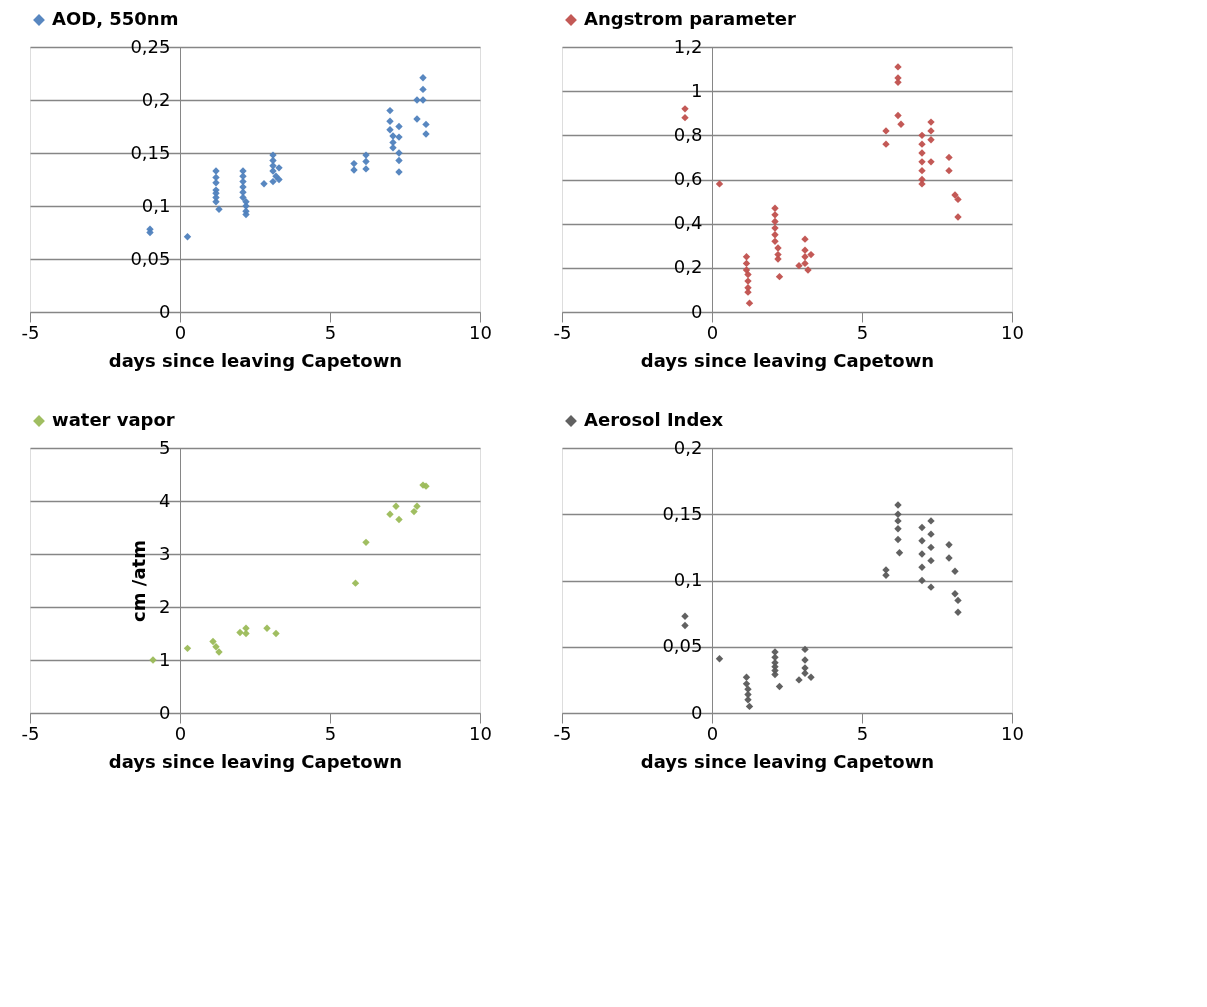  I want to click on y-tick-label: 0,6, so click(688, 178).